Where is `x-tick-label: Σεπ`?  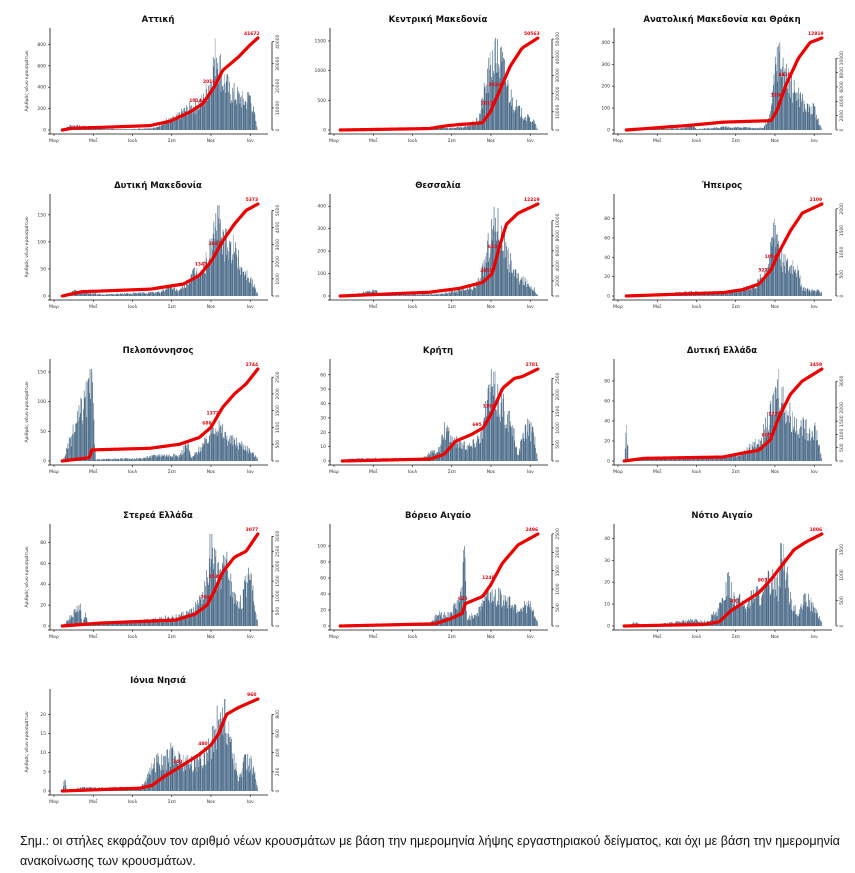 x-tick-label: Σεπ is located at coordinates (172, 141).